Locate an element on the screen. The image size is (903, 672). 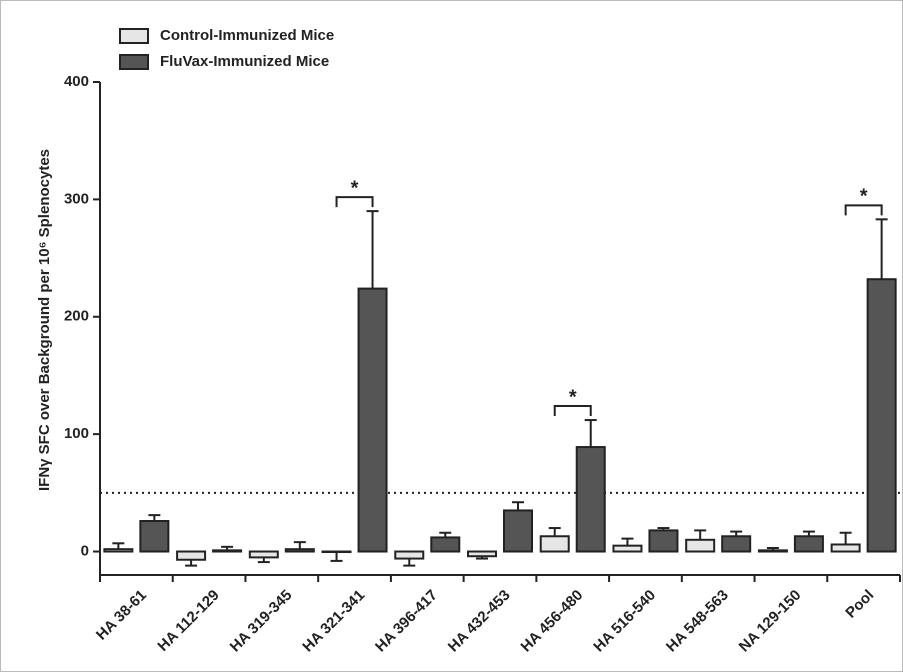
legend-label: FluVax-Immunized Mice is located at coordinates (244, 61).